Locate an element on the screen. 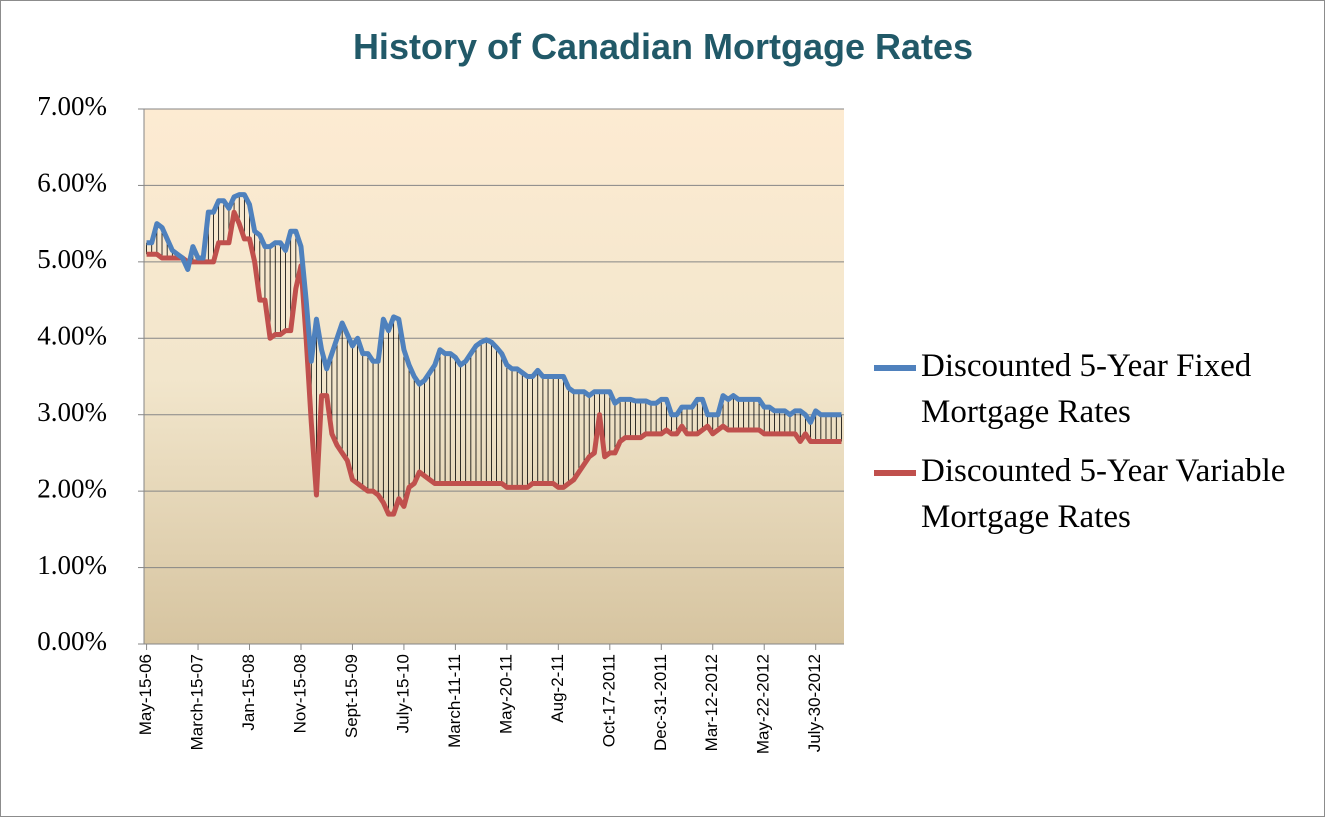 This screenshot has height=817, width=1325. x-tick-label: Aug-2-11 is located at coordinates (557, 688).